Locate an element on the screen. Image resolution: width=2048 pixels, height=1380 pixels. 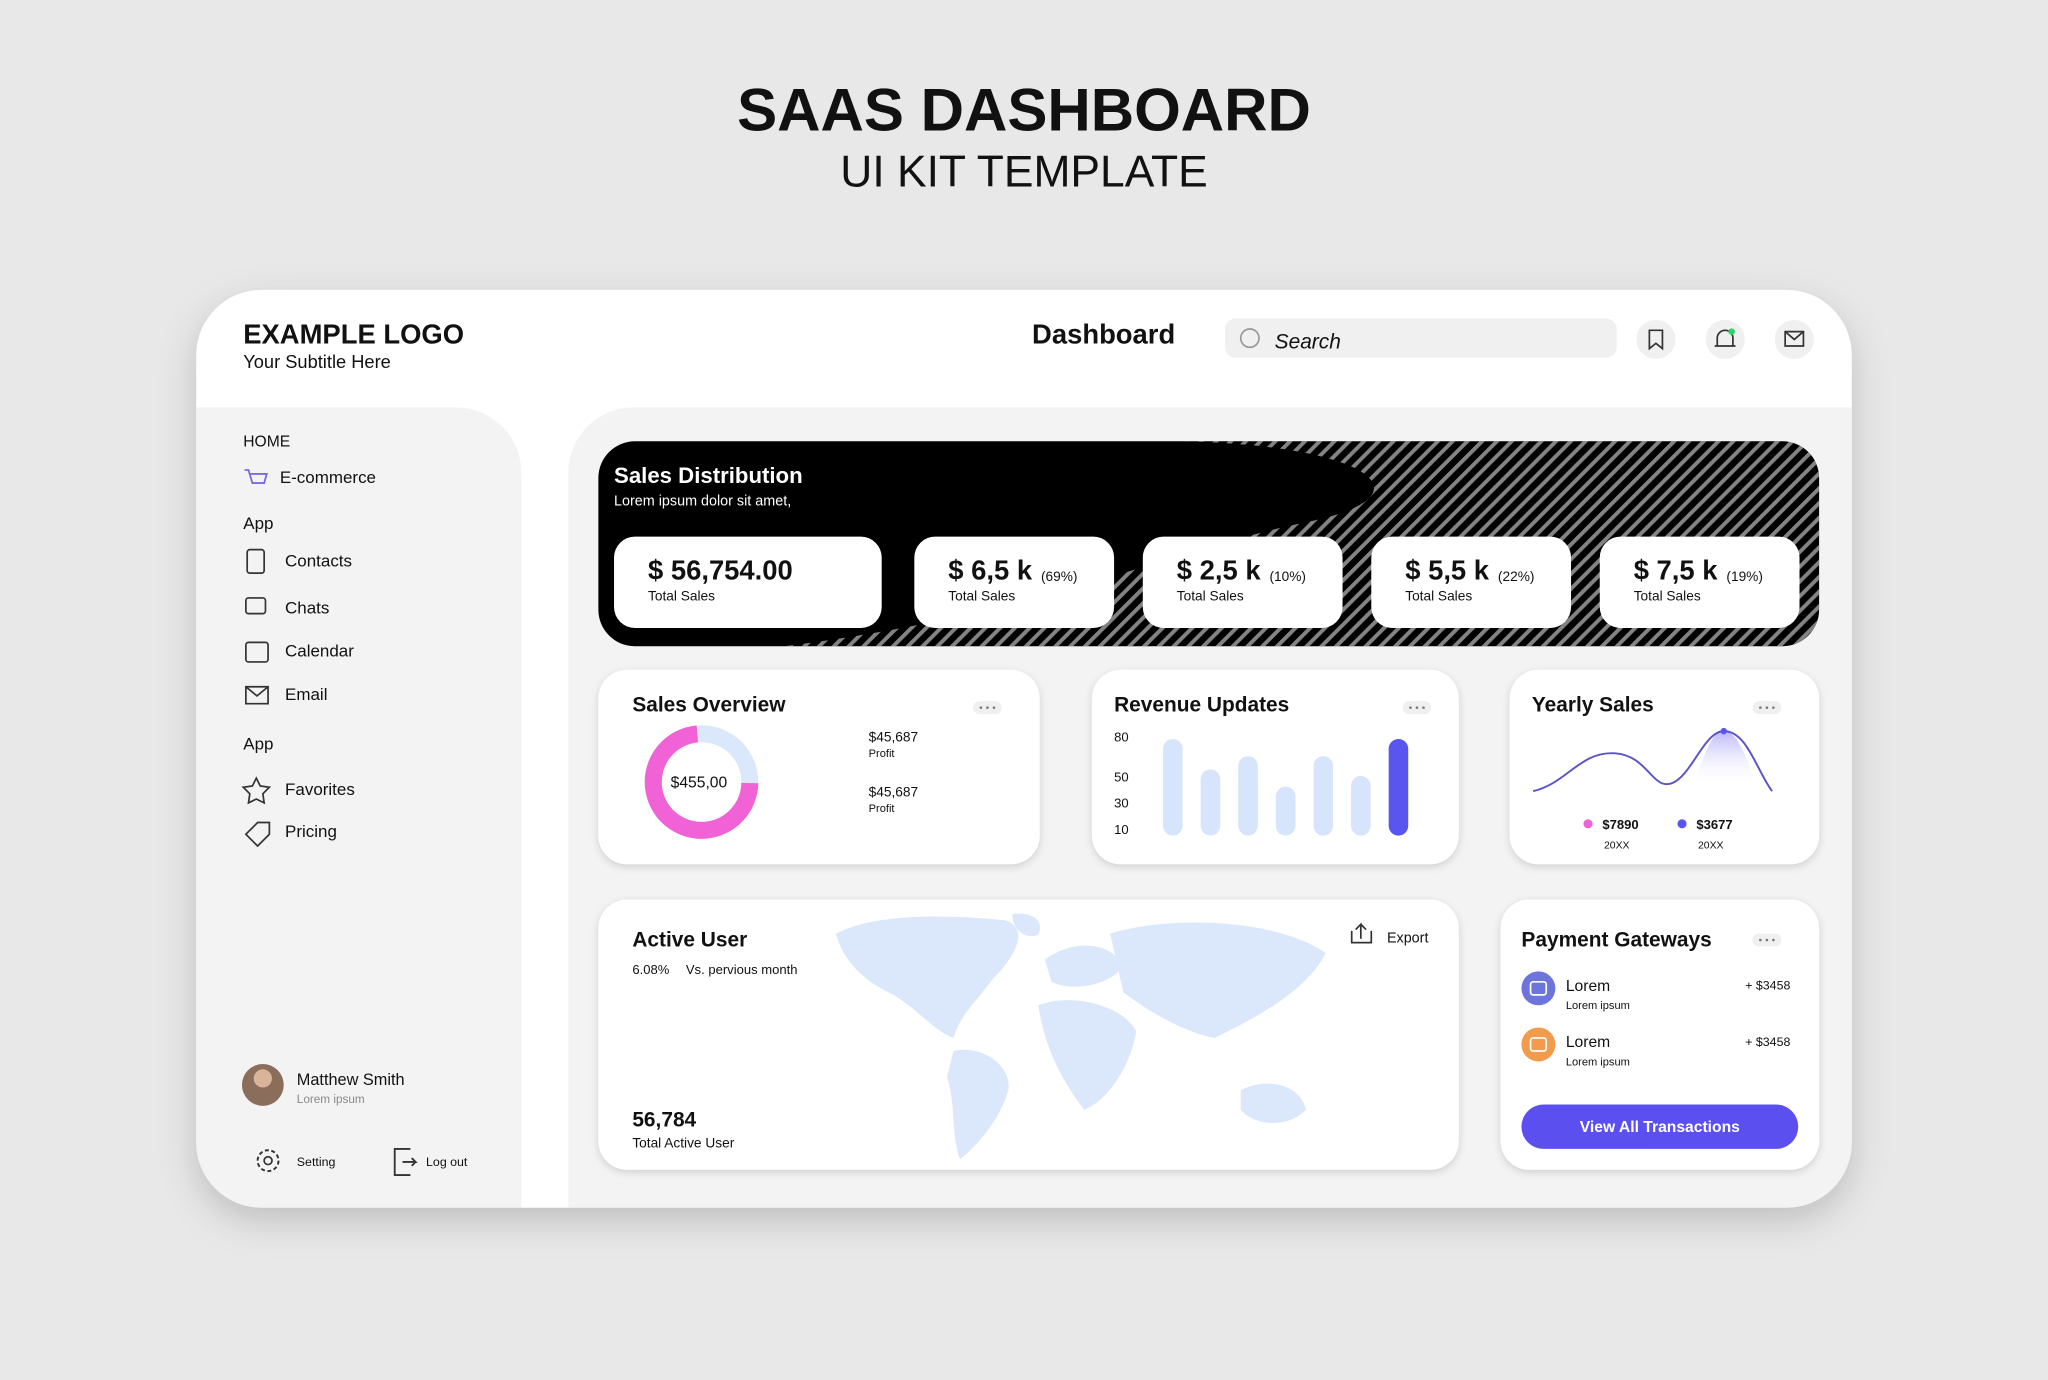
logout-icon is located at coordinates (405, 1161).